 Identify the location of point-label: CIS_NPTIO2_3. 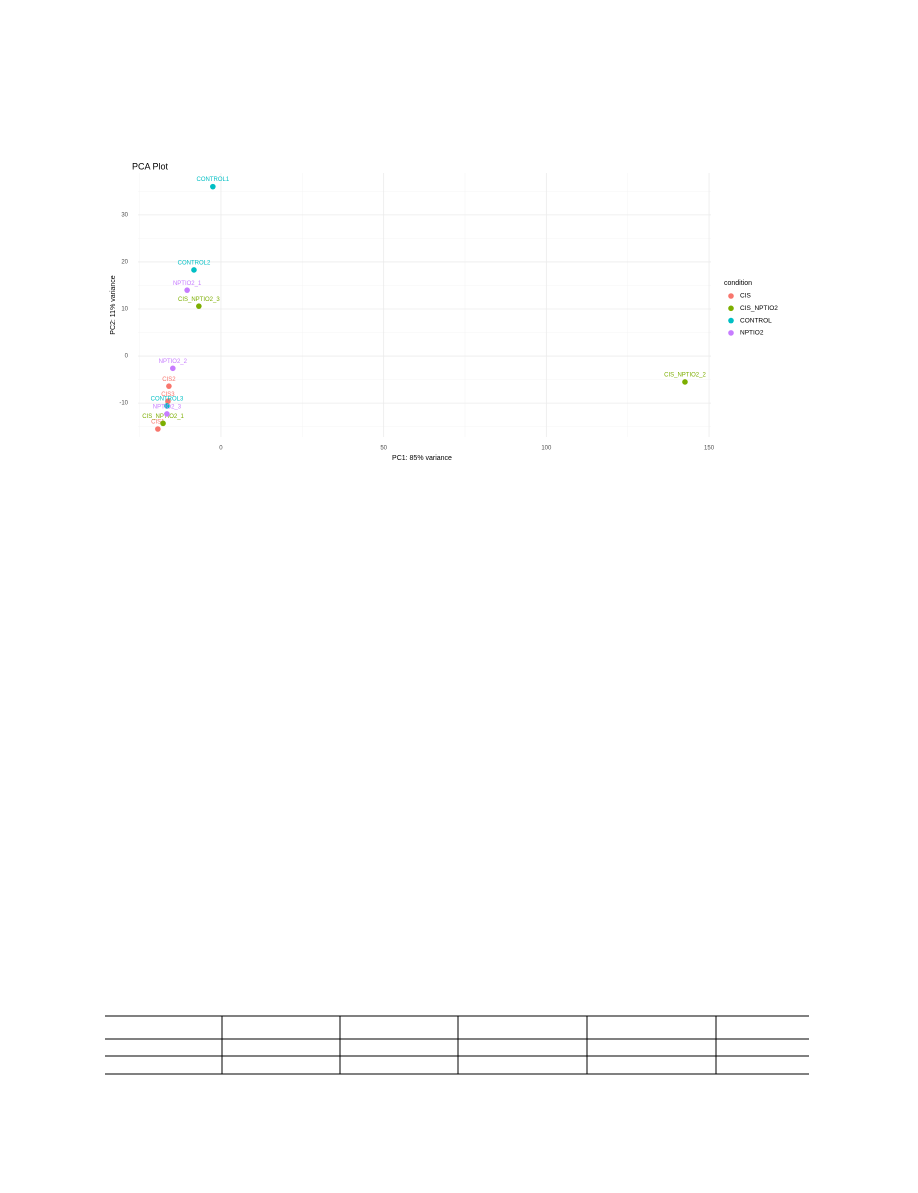
(199, 300).